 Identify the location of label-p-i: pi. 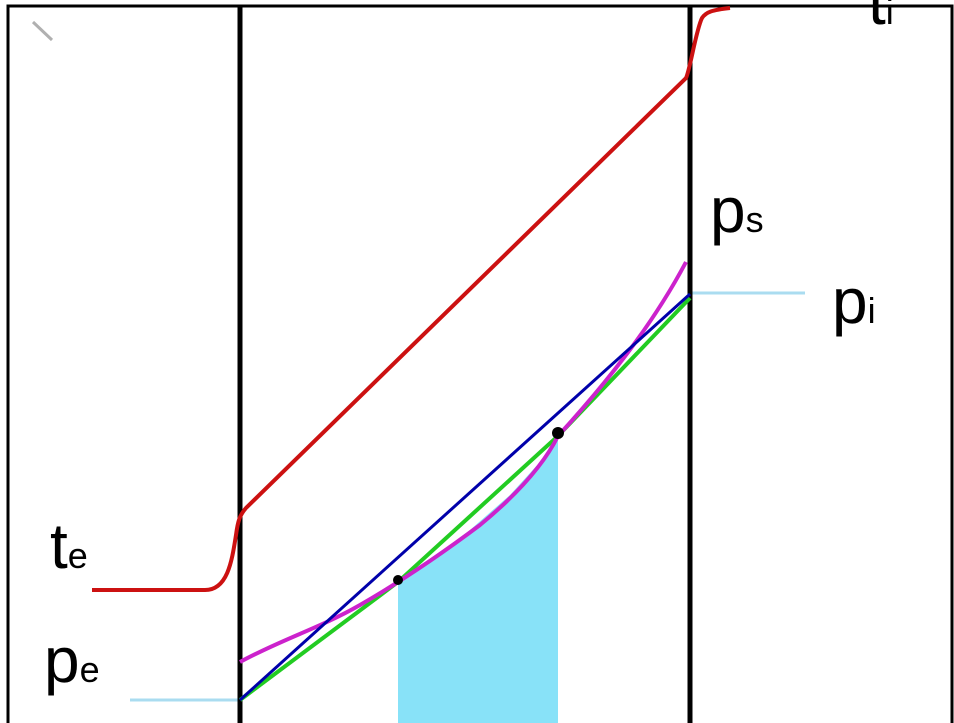
(854, 301).